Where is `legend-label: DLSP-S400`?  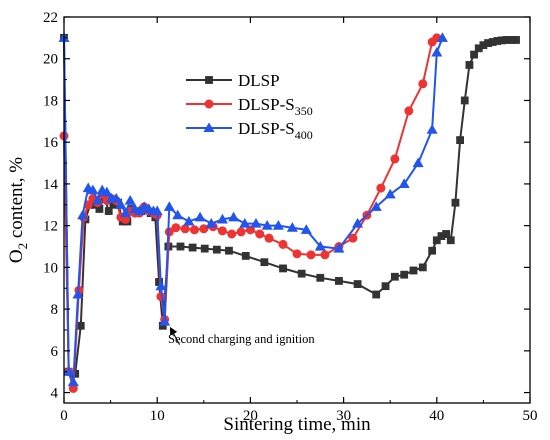 legend-label: DLSP-S400 is located at coordinates (275, 130).